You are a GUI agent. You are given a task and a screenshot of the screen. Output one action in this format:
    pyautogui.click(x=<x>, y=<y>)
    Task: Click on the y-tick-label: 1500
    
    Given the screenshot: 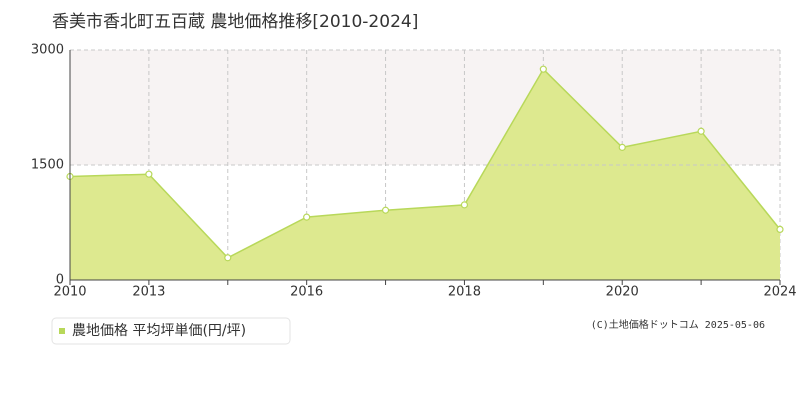 What is the action you would take?
    pyautogui.click(x=47, y=165)
    